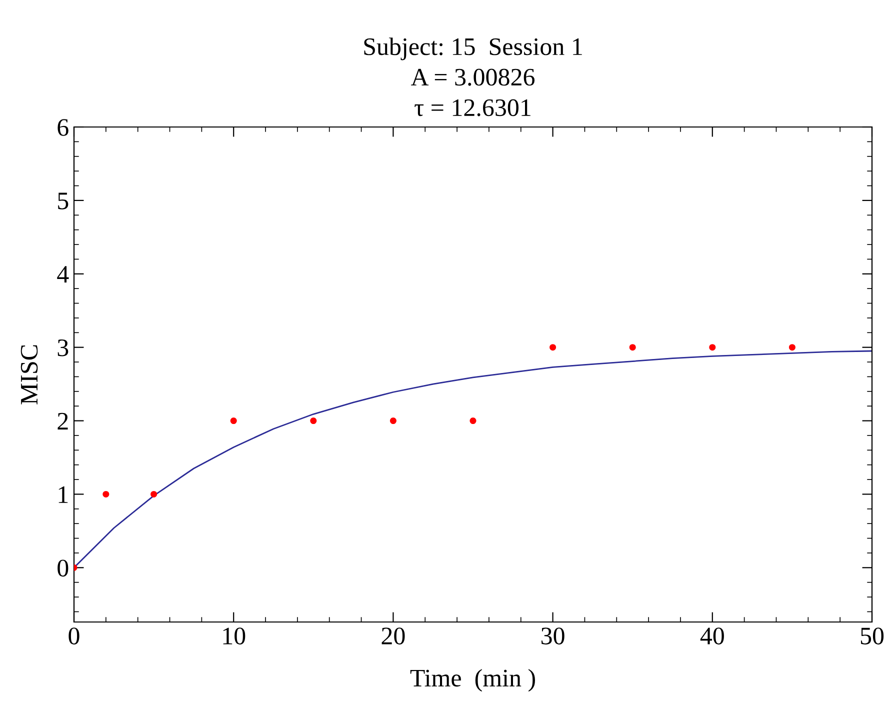 This screenshot has height=710, width=891. Describe the element at coordinates (63, 347) in the screenshot. I see `y-tick-label: 3` at that location.